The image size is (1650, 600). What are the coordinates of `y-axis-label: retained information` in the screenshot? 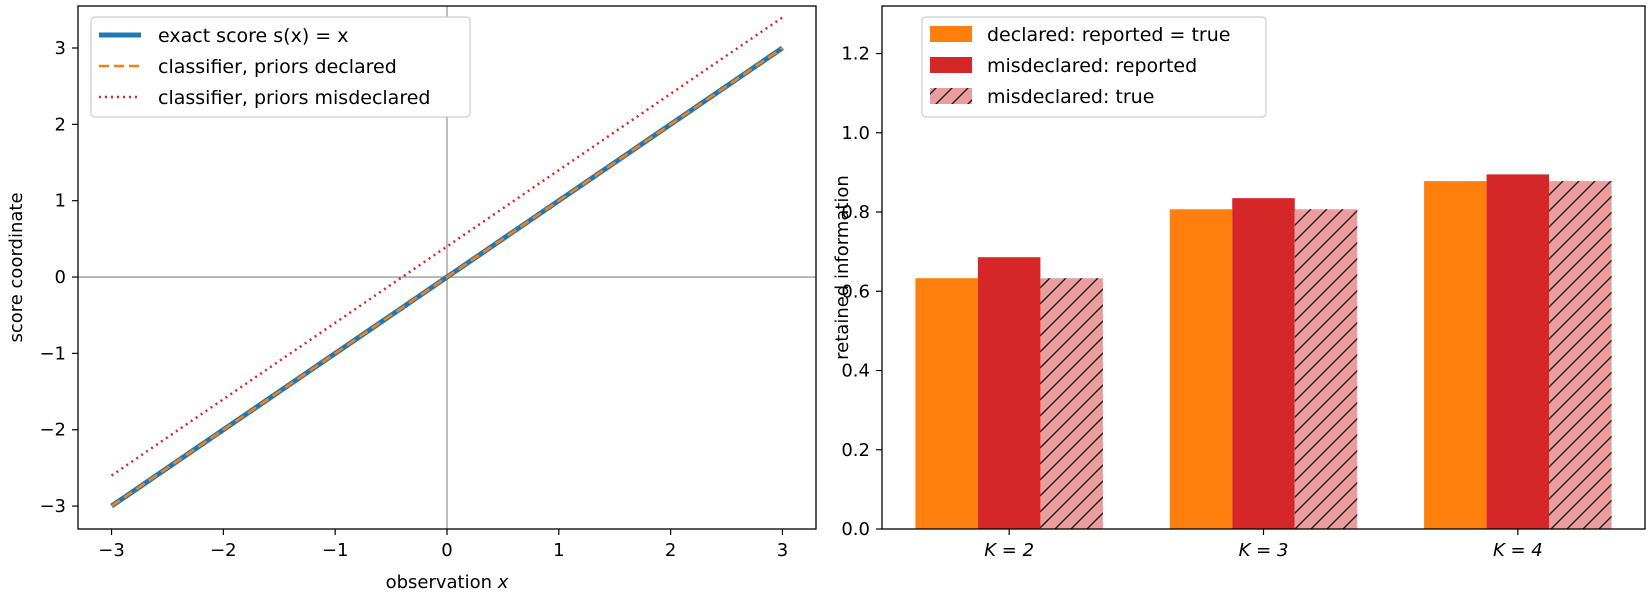 It's located at (842, 267).